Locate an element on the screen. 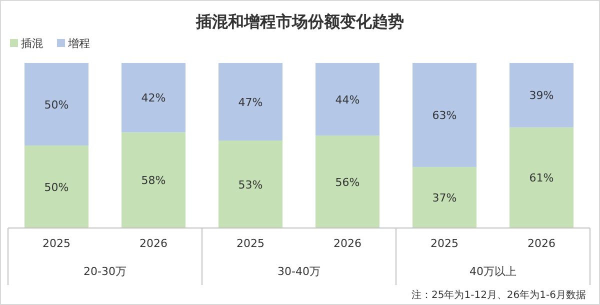 This screenshot has width=600, height=305. data-label: 61% is located at coordinates (541, 178).